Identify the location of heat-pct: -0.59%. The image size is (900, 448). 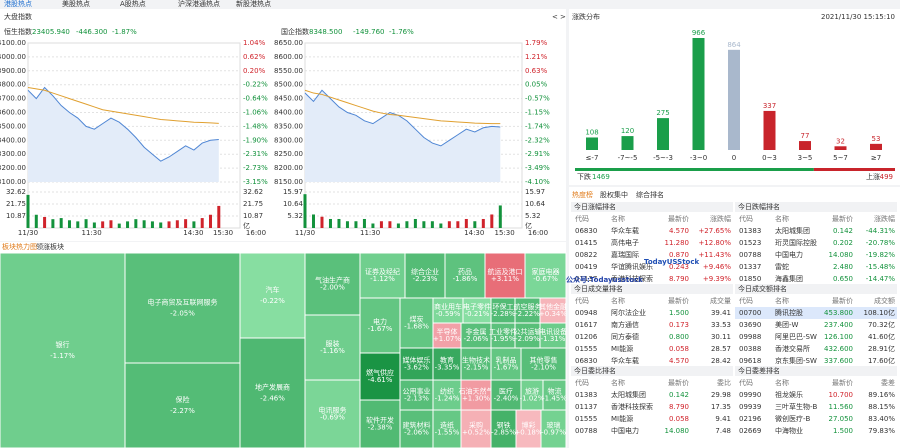
(448, 314).